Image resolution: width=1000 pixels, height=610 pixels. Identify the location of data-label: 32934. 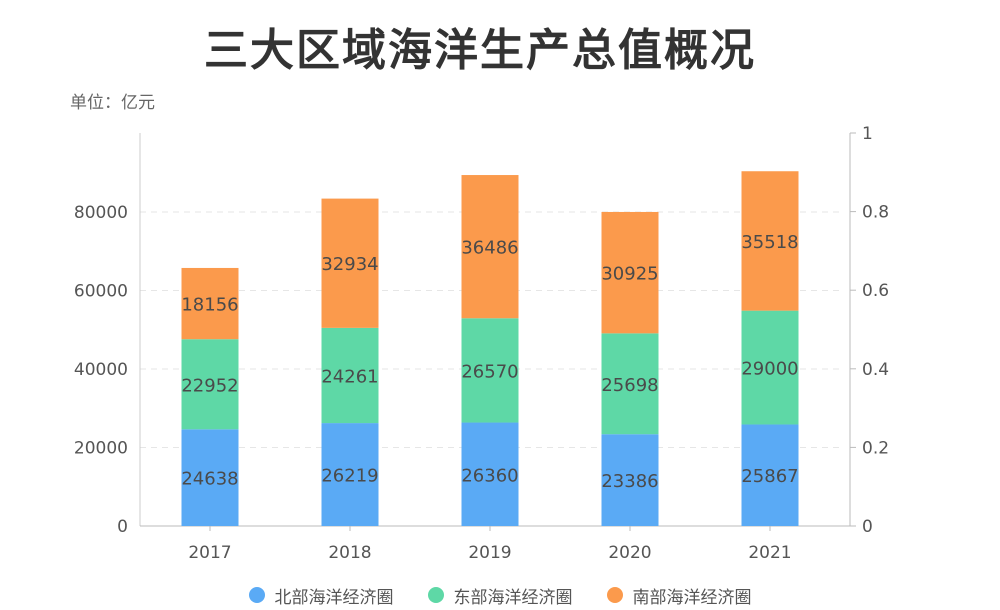
(349, 264).